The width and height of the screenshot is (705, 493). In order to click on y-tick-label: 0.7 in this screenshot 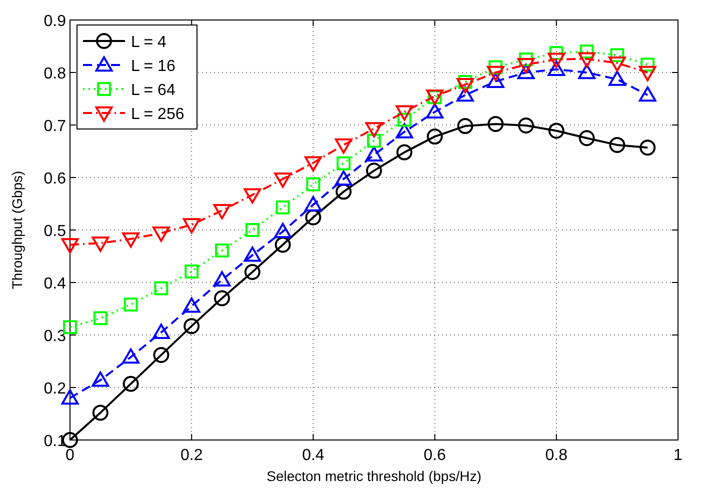, I will do `click(55, 126)`.